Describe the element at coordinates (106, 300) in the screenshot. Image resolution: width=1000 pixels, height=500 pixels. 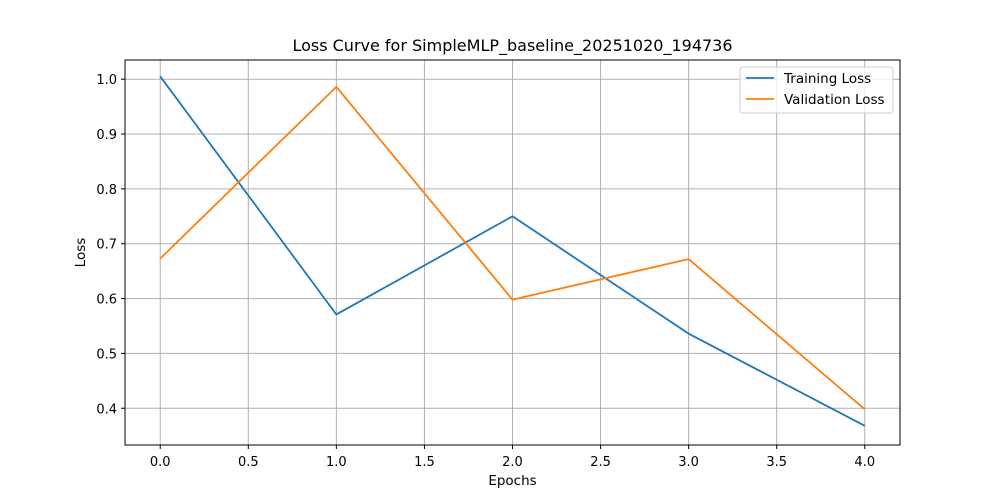
I see `y-tick-label: 0.6` at that location.